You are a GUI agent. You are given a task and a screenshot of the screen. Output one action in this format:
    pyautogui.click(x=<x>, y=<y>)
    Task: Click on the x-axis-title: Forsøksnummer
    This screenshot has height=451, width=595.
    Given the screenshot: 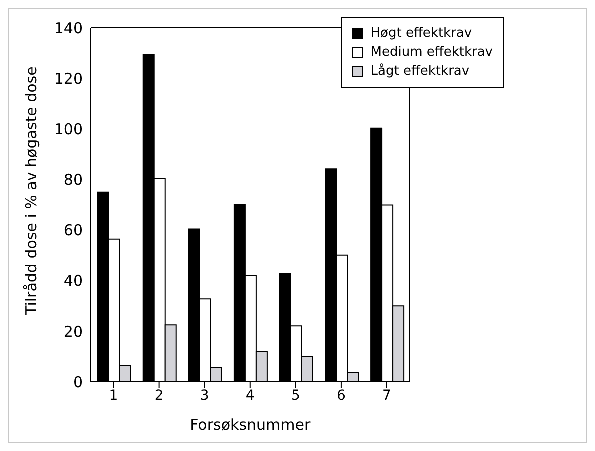 What is the action you would take?
    pyautogui.click(x=251, y=425)
    